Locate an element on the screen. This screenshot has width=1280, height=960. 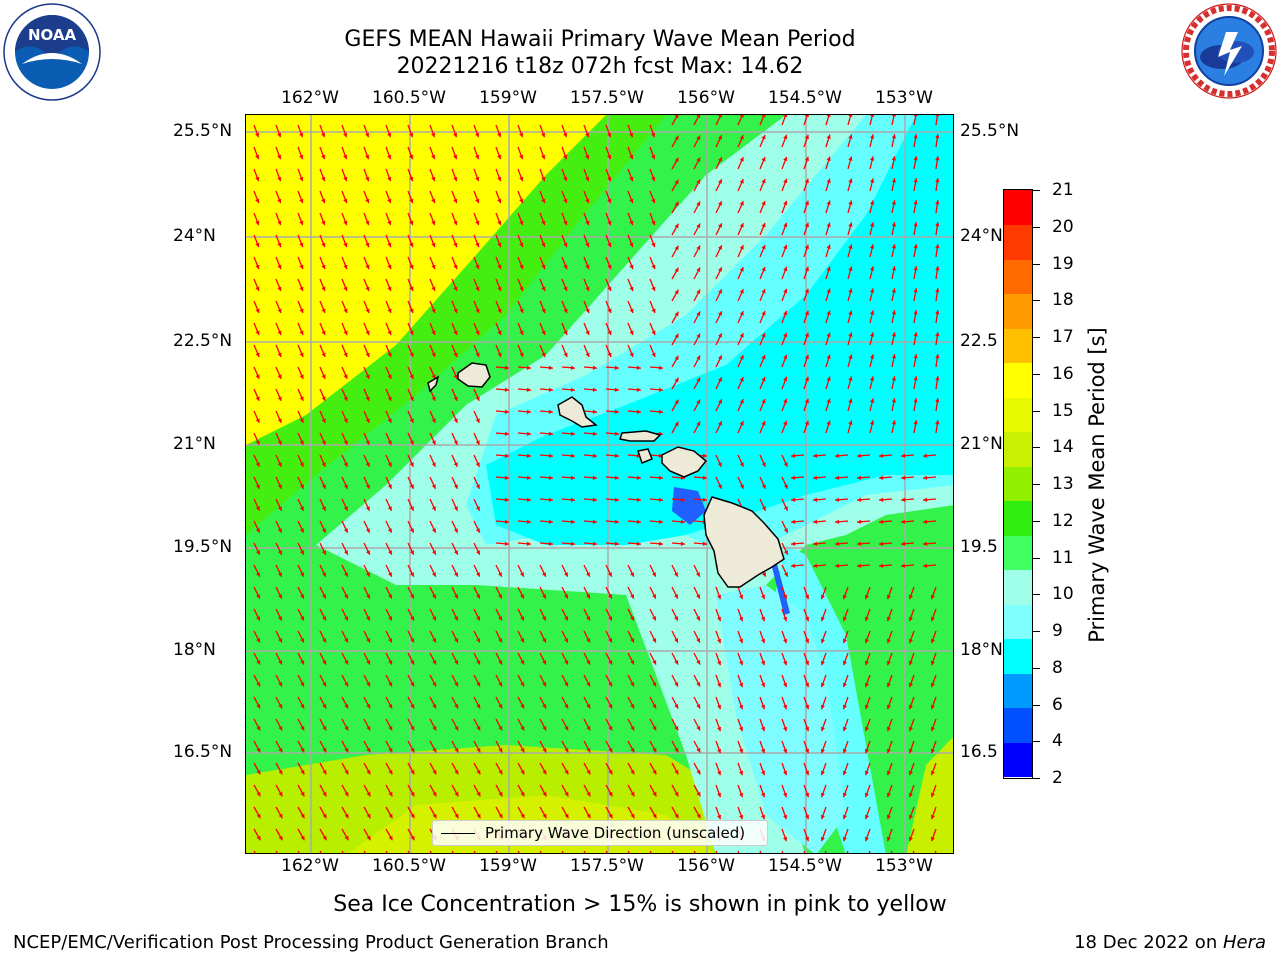
lon-tick-bottom: 162°W is located at coordinates (310, 866).